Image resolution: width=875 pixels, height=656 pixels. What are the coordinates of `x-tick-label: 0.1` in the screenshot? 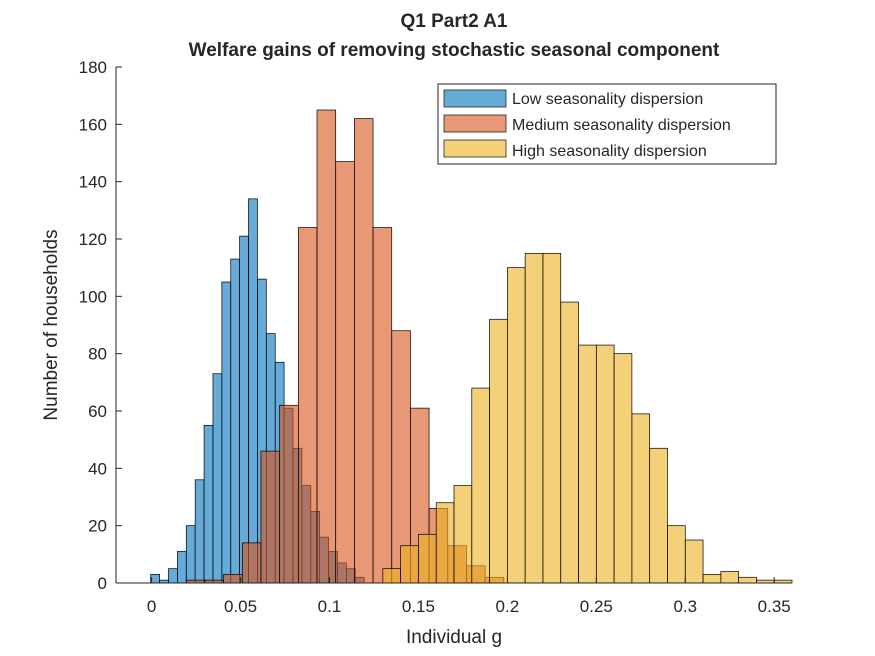 It's located at (330, 606).